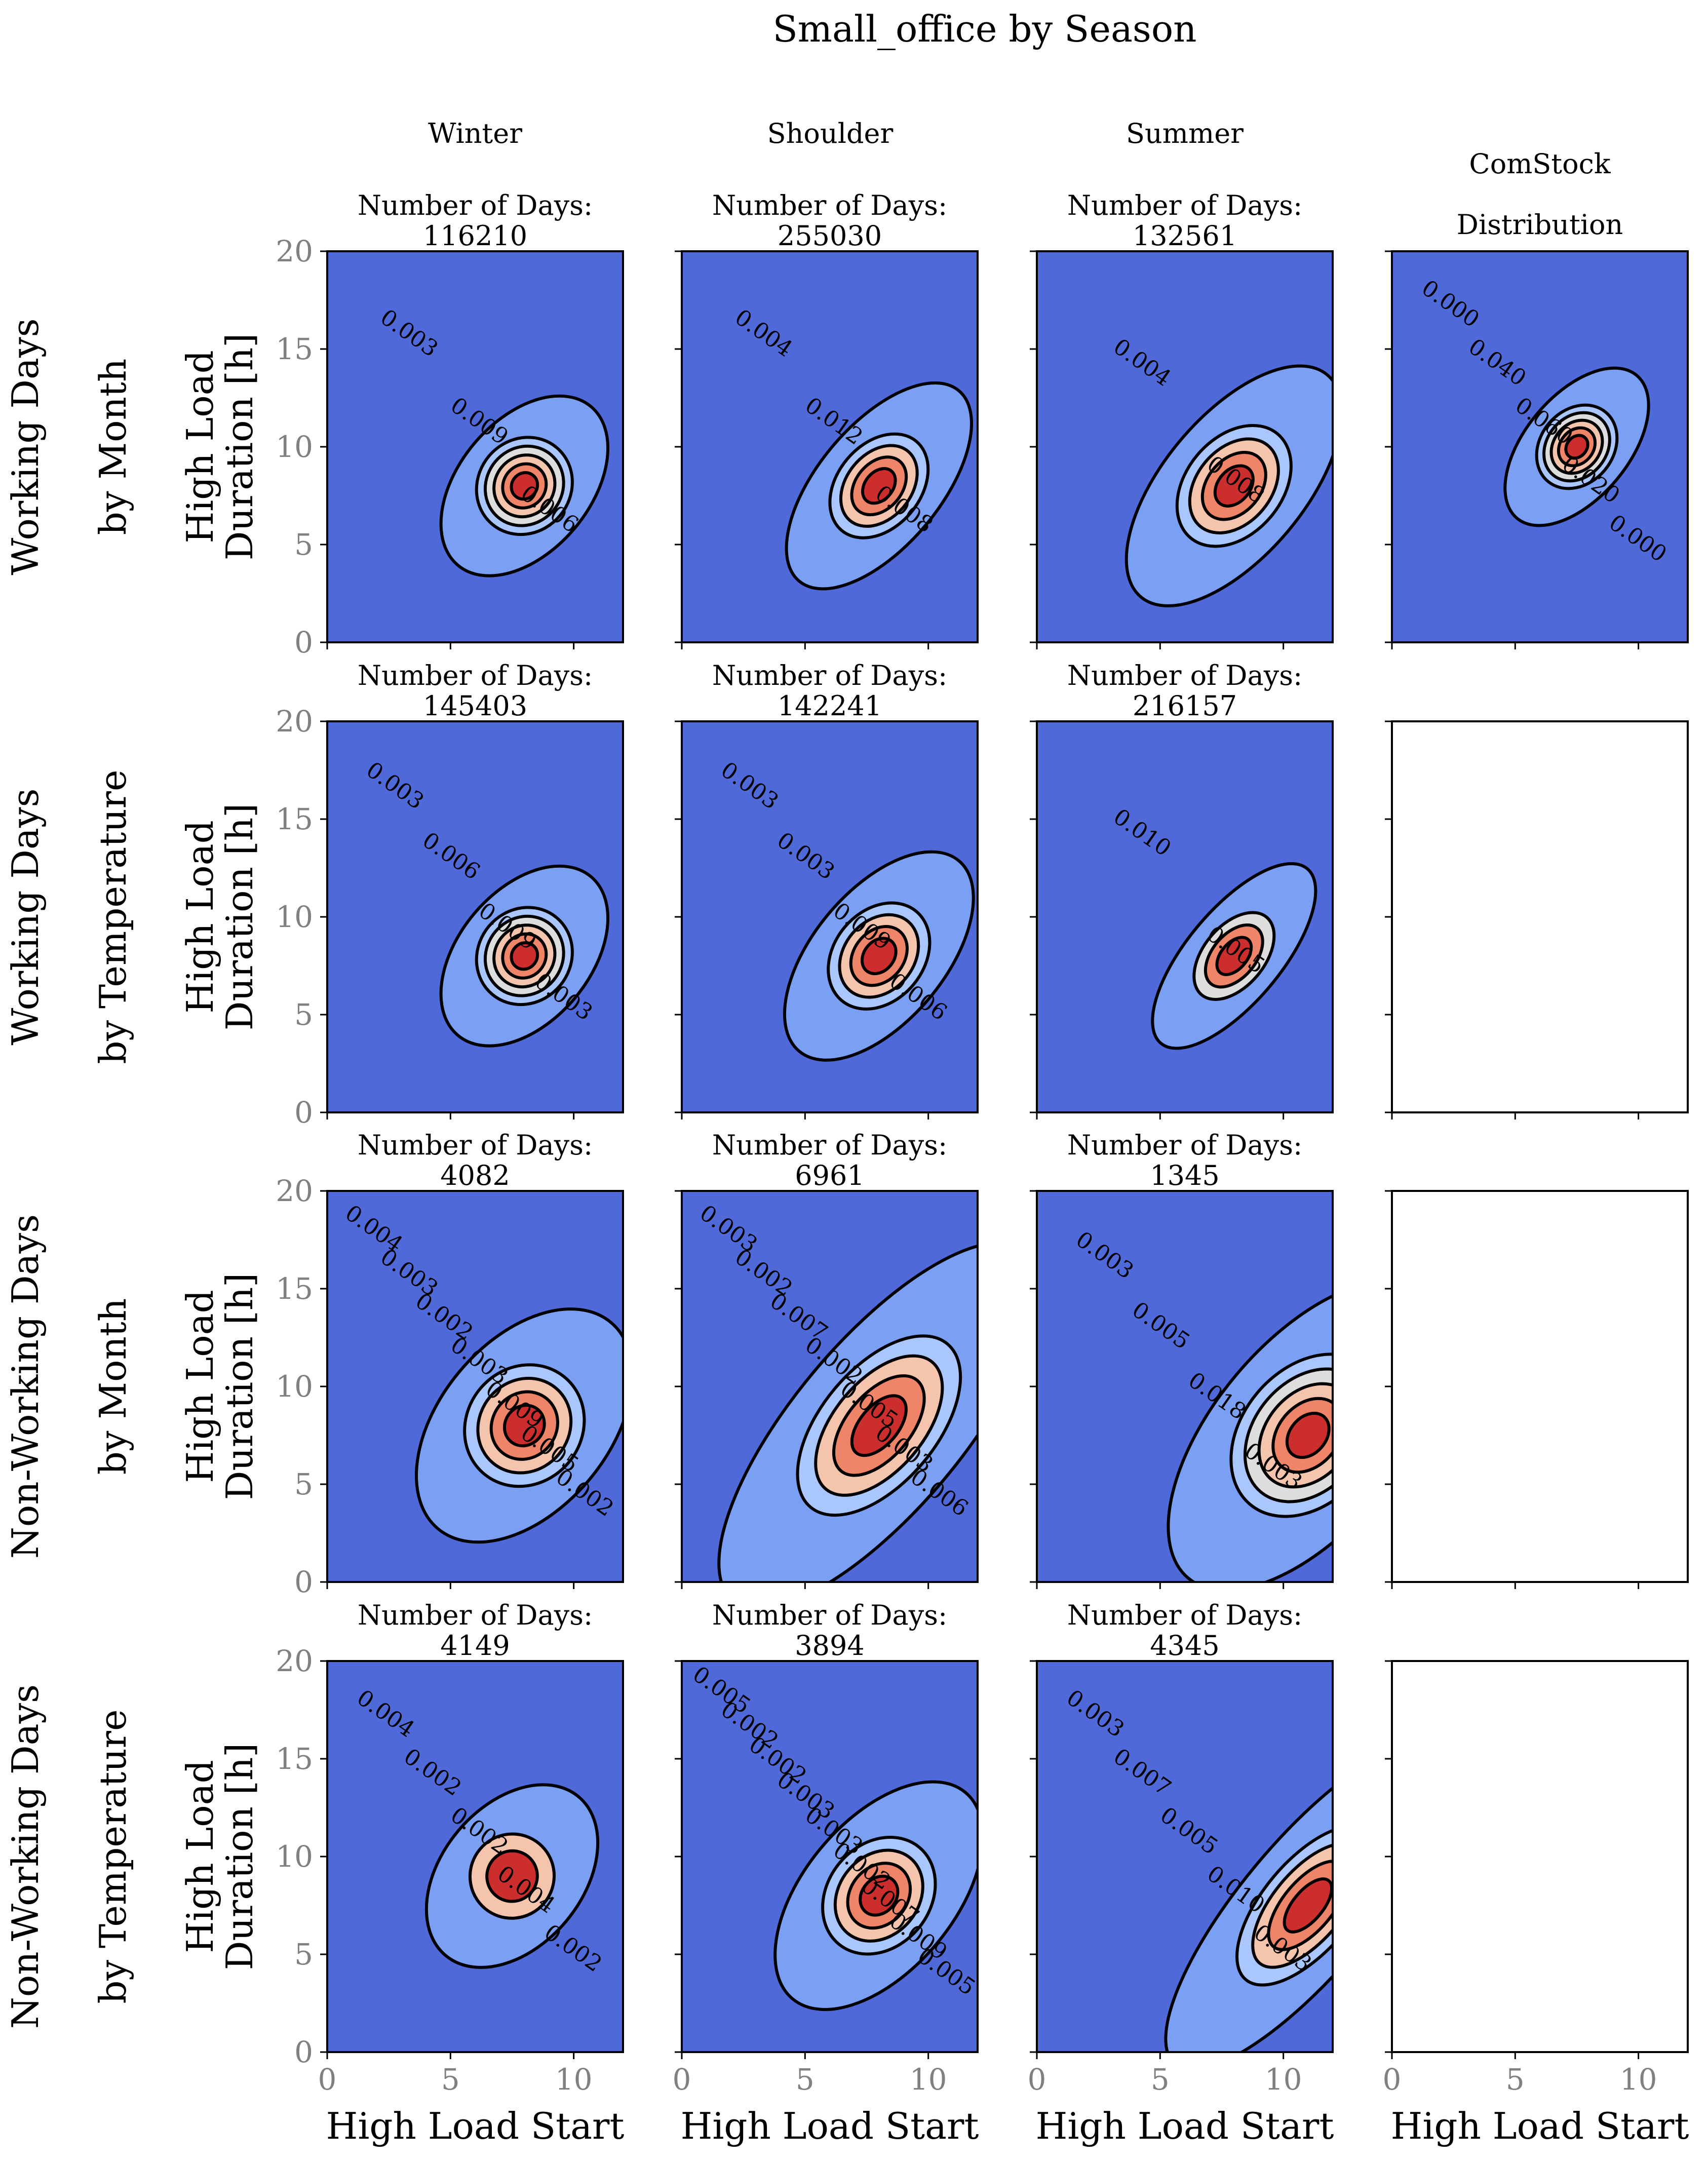  I want to click on days-count: 6961, so click(830, 1175).